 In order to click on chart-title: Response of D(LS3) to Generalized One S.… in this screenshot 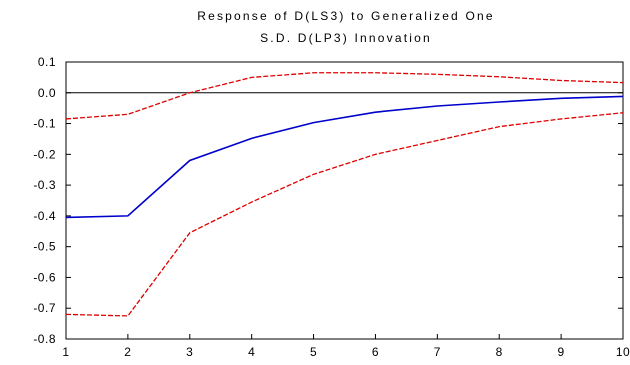, I will do `click(346, 27)`.